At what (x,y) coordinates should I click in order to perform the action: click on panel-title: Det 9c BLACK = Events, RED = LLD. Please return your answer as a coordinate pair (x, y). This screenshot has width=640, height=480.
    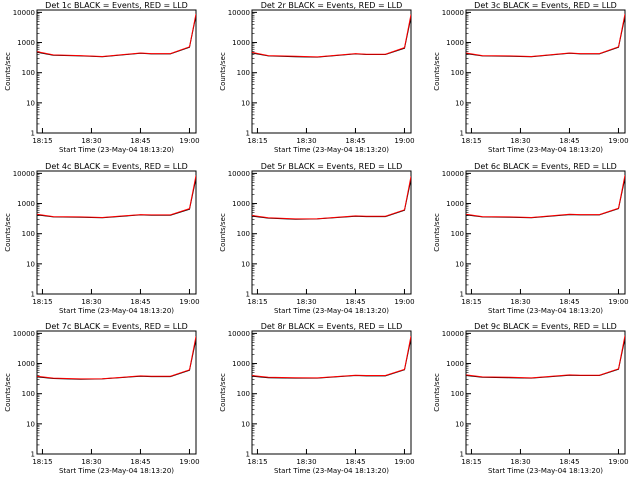
    Looking at the image, I should click on (545, 326).